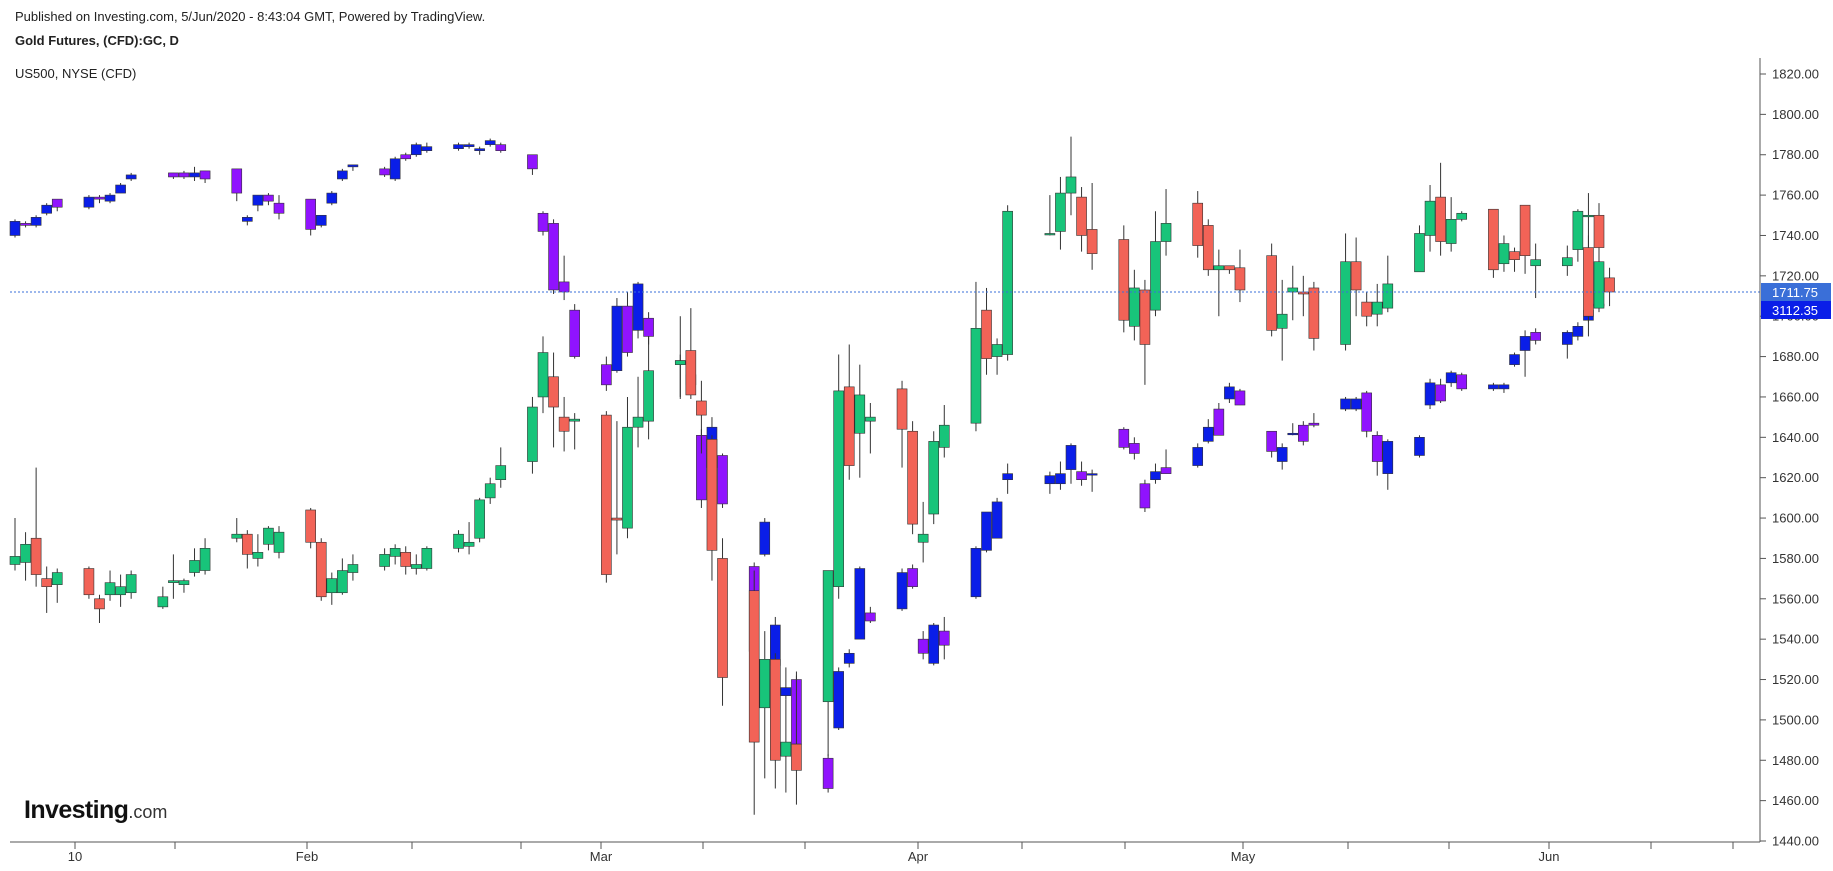  Describe the element at coordinates (1795, 235) in the screenshot. I see `y-tick-label: 1740.00` at that location.